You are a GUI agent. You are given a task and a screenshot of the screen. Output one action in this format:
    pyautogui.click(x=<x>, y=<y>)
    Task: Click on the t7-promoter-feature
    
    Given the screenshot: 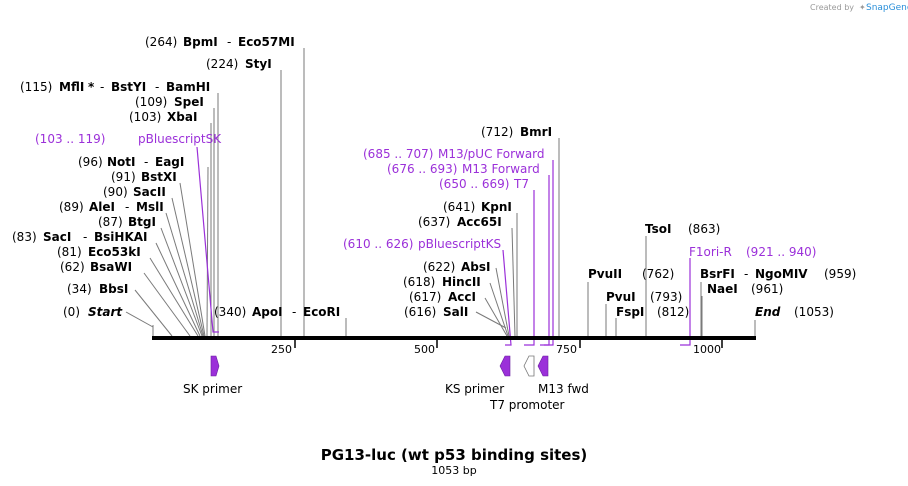 What is the action you would take?
    pyautogui.click(x=529, y=366)
    